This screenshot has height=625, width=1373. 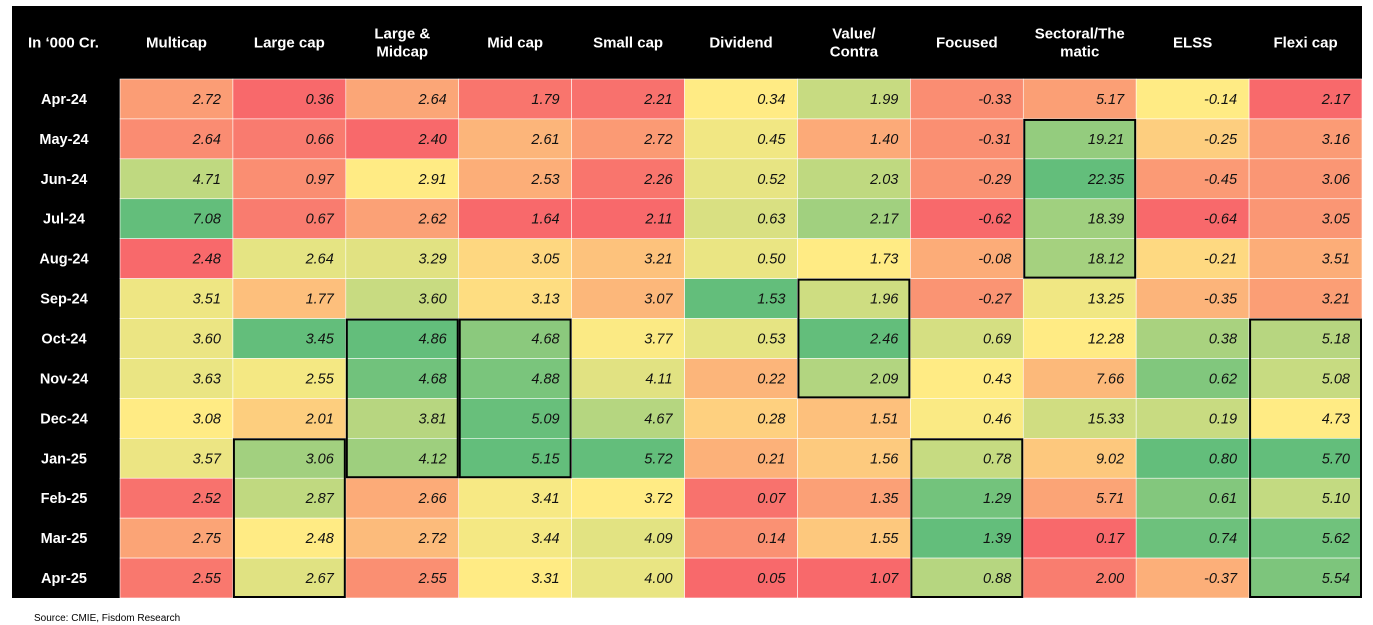 What do you see at coordinates (1336, 180) in the screenshot?
I see `cell-value-2-10: 3.06` at bounding box center [1336, 180].